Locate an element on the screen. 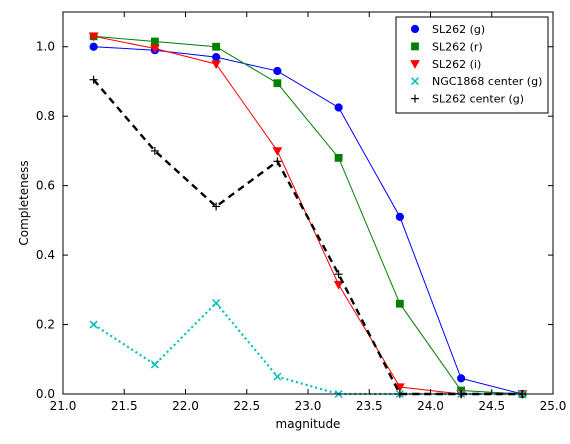  legend-box is located at coordinates (472, 65).